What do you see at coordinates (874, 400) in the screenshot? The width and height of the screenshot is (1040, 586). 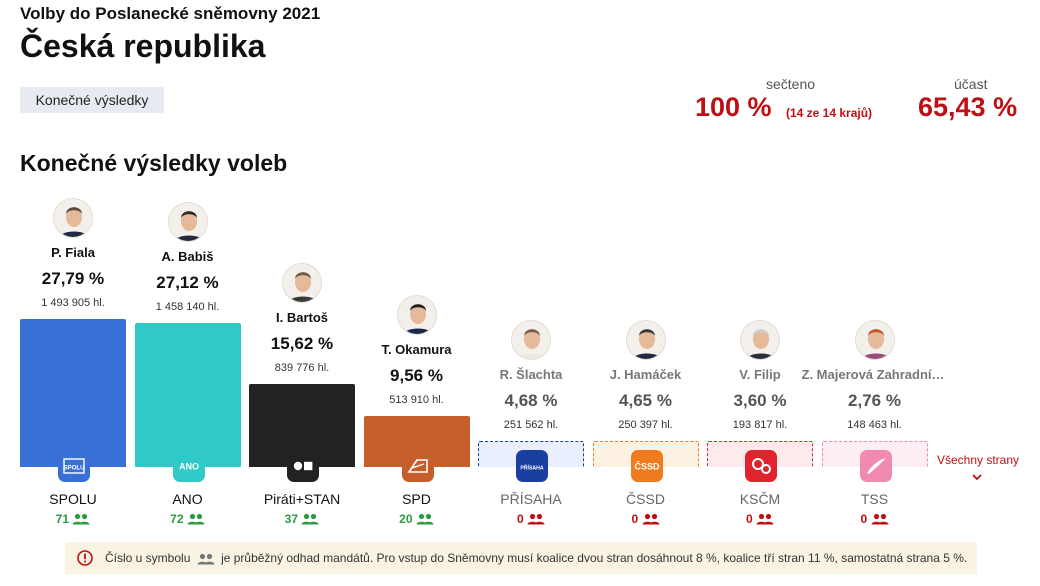 I see `vote-percentage: 2,76 %` at bounding box center [874, 400].